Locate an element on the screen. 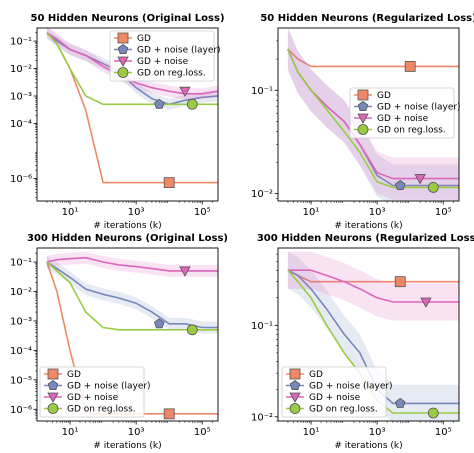 The image size is (474, 453). chart-title: 300 Hidden Neurons (Original Loss) is located at coordinates (127, 238).